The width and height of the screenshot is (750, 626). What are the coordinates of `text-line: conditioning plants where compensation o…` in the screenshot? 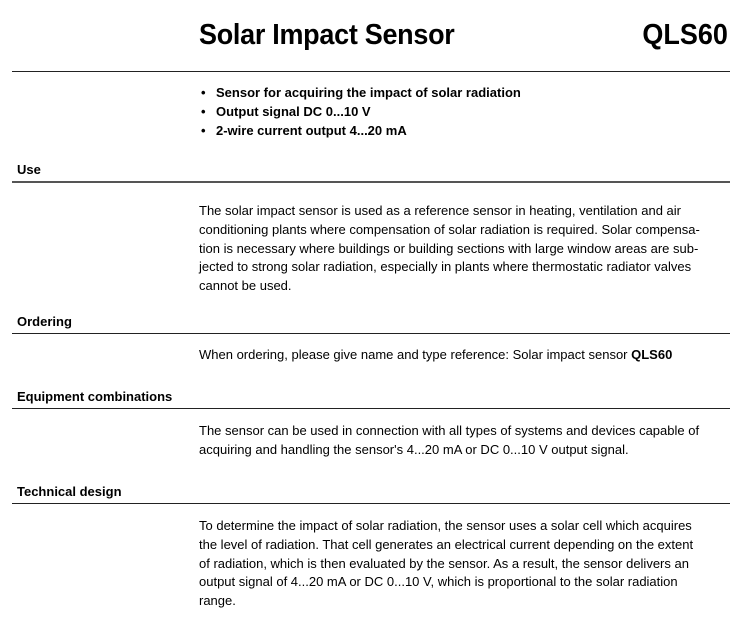 It's located at (449, 229).